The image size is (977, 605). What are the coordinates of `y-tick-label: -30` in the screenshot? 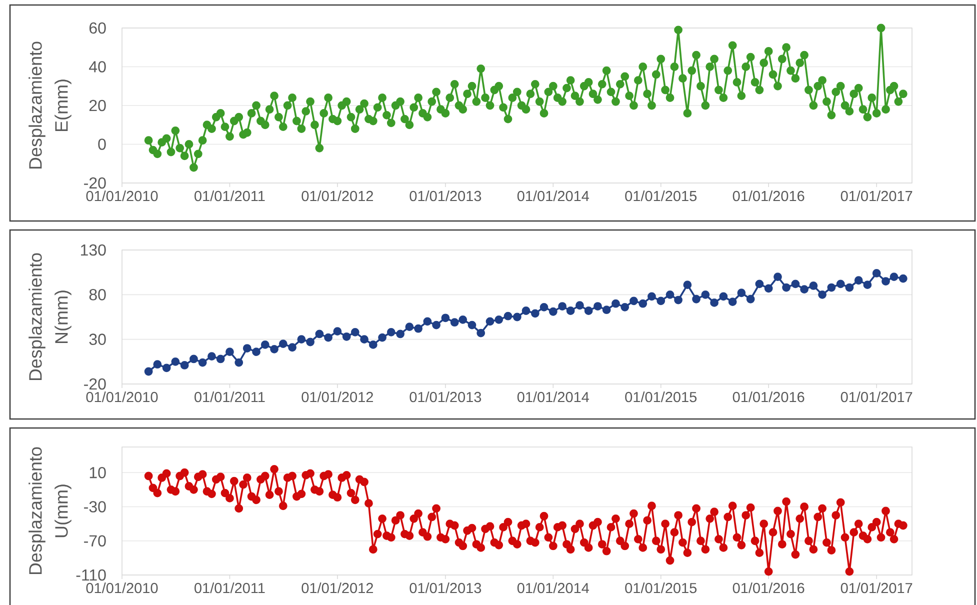 It's located at (95, 506).